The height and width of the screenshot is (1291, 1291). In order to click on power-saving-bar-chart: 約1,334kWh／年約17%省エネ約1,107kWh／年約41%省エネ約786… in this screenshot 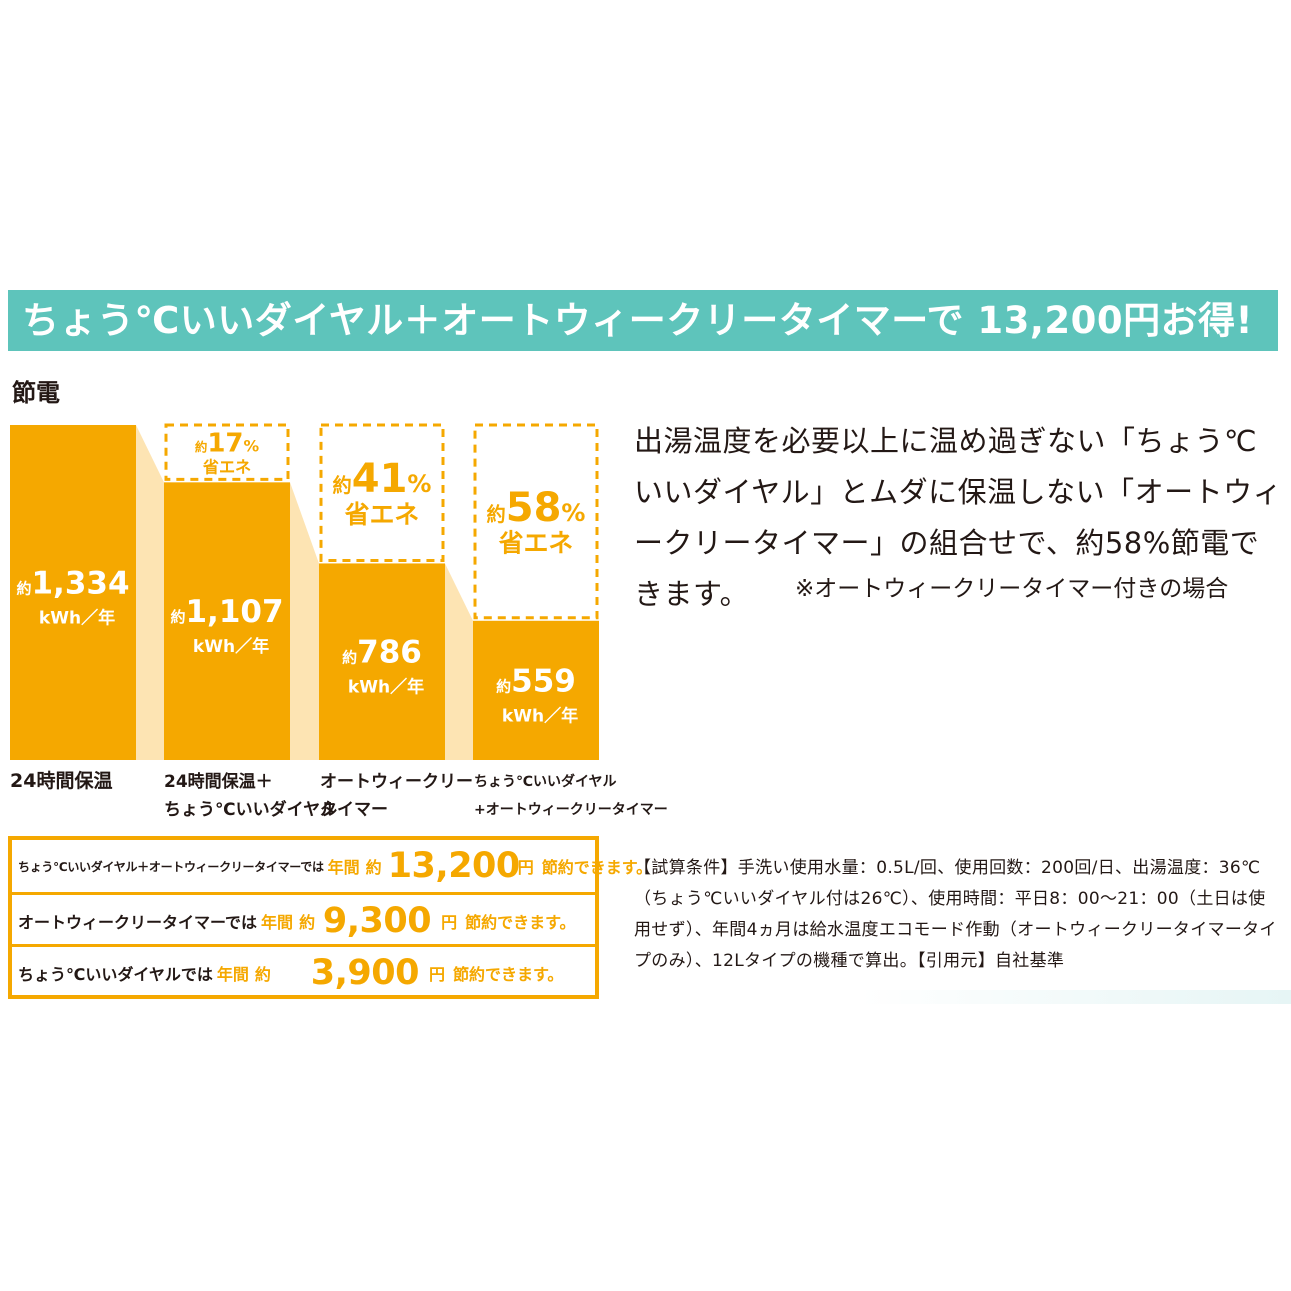, I will do `click(304, 591)`.